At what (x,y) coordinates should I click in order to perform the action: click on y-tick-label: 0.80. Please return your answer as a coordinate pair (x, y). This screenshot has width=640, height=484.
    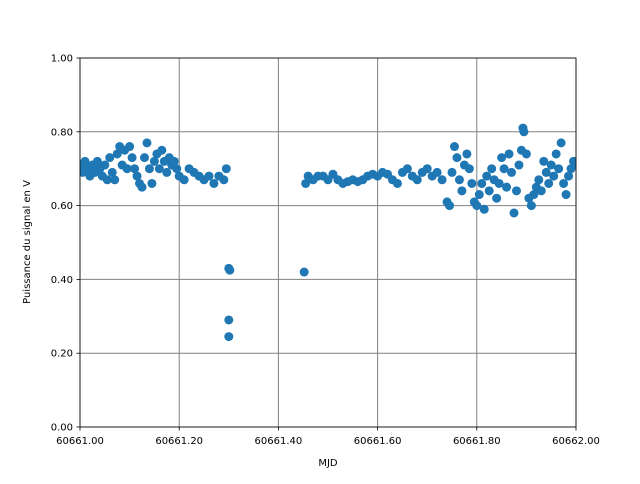
    Looking at the image, I should click on (62, 132).